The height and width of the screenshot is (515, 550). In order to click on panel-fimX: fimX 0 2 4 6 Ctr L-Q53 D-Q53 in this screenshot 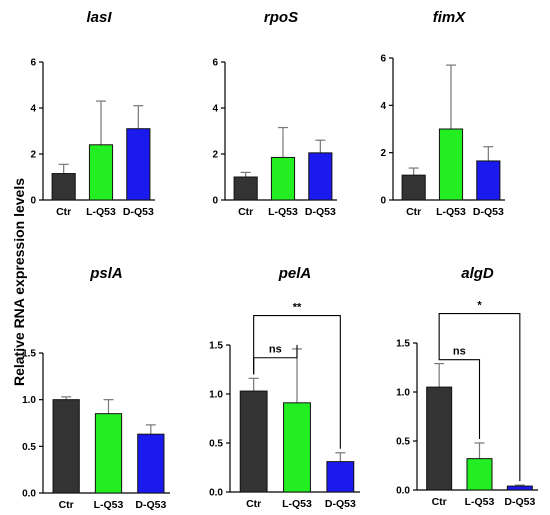, I will do `click(442, 113)`.